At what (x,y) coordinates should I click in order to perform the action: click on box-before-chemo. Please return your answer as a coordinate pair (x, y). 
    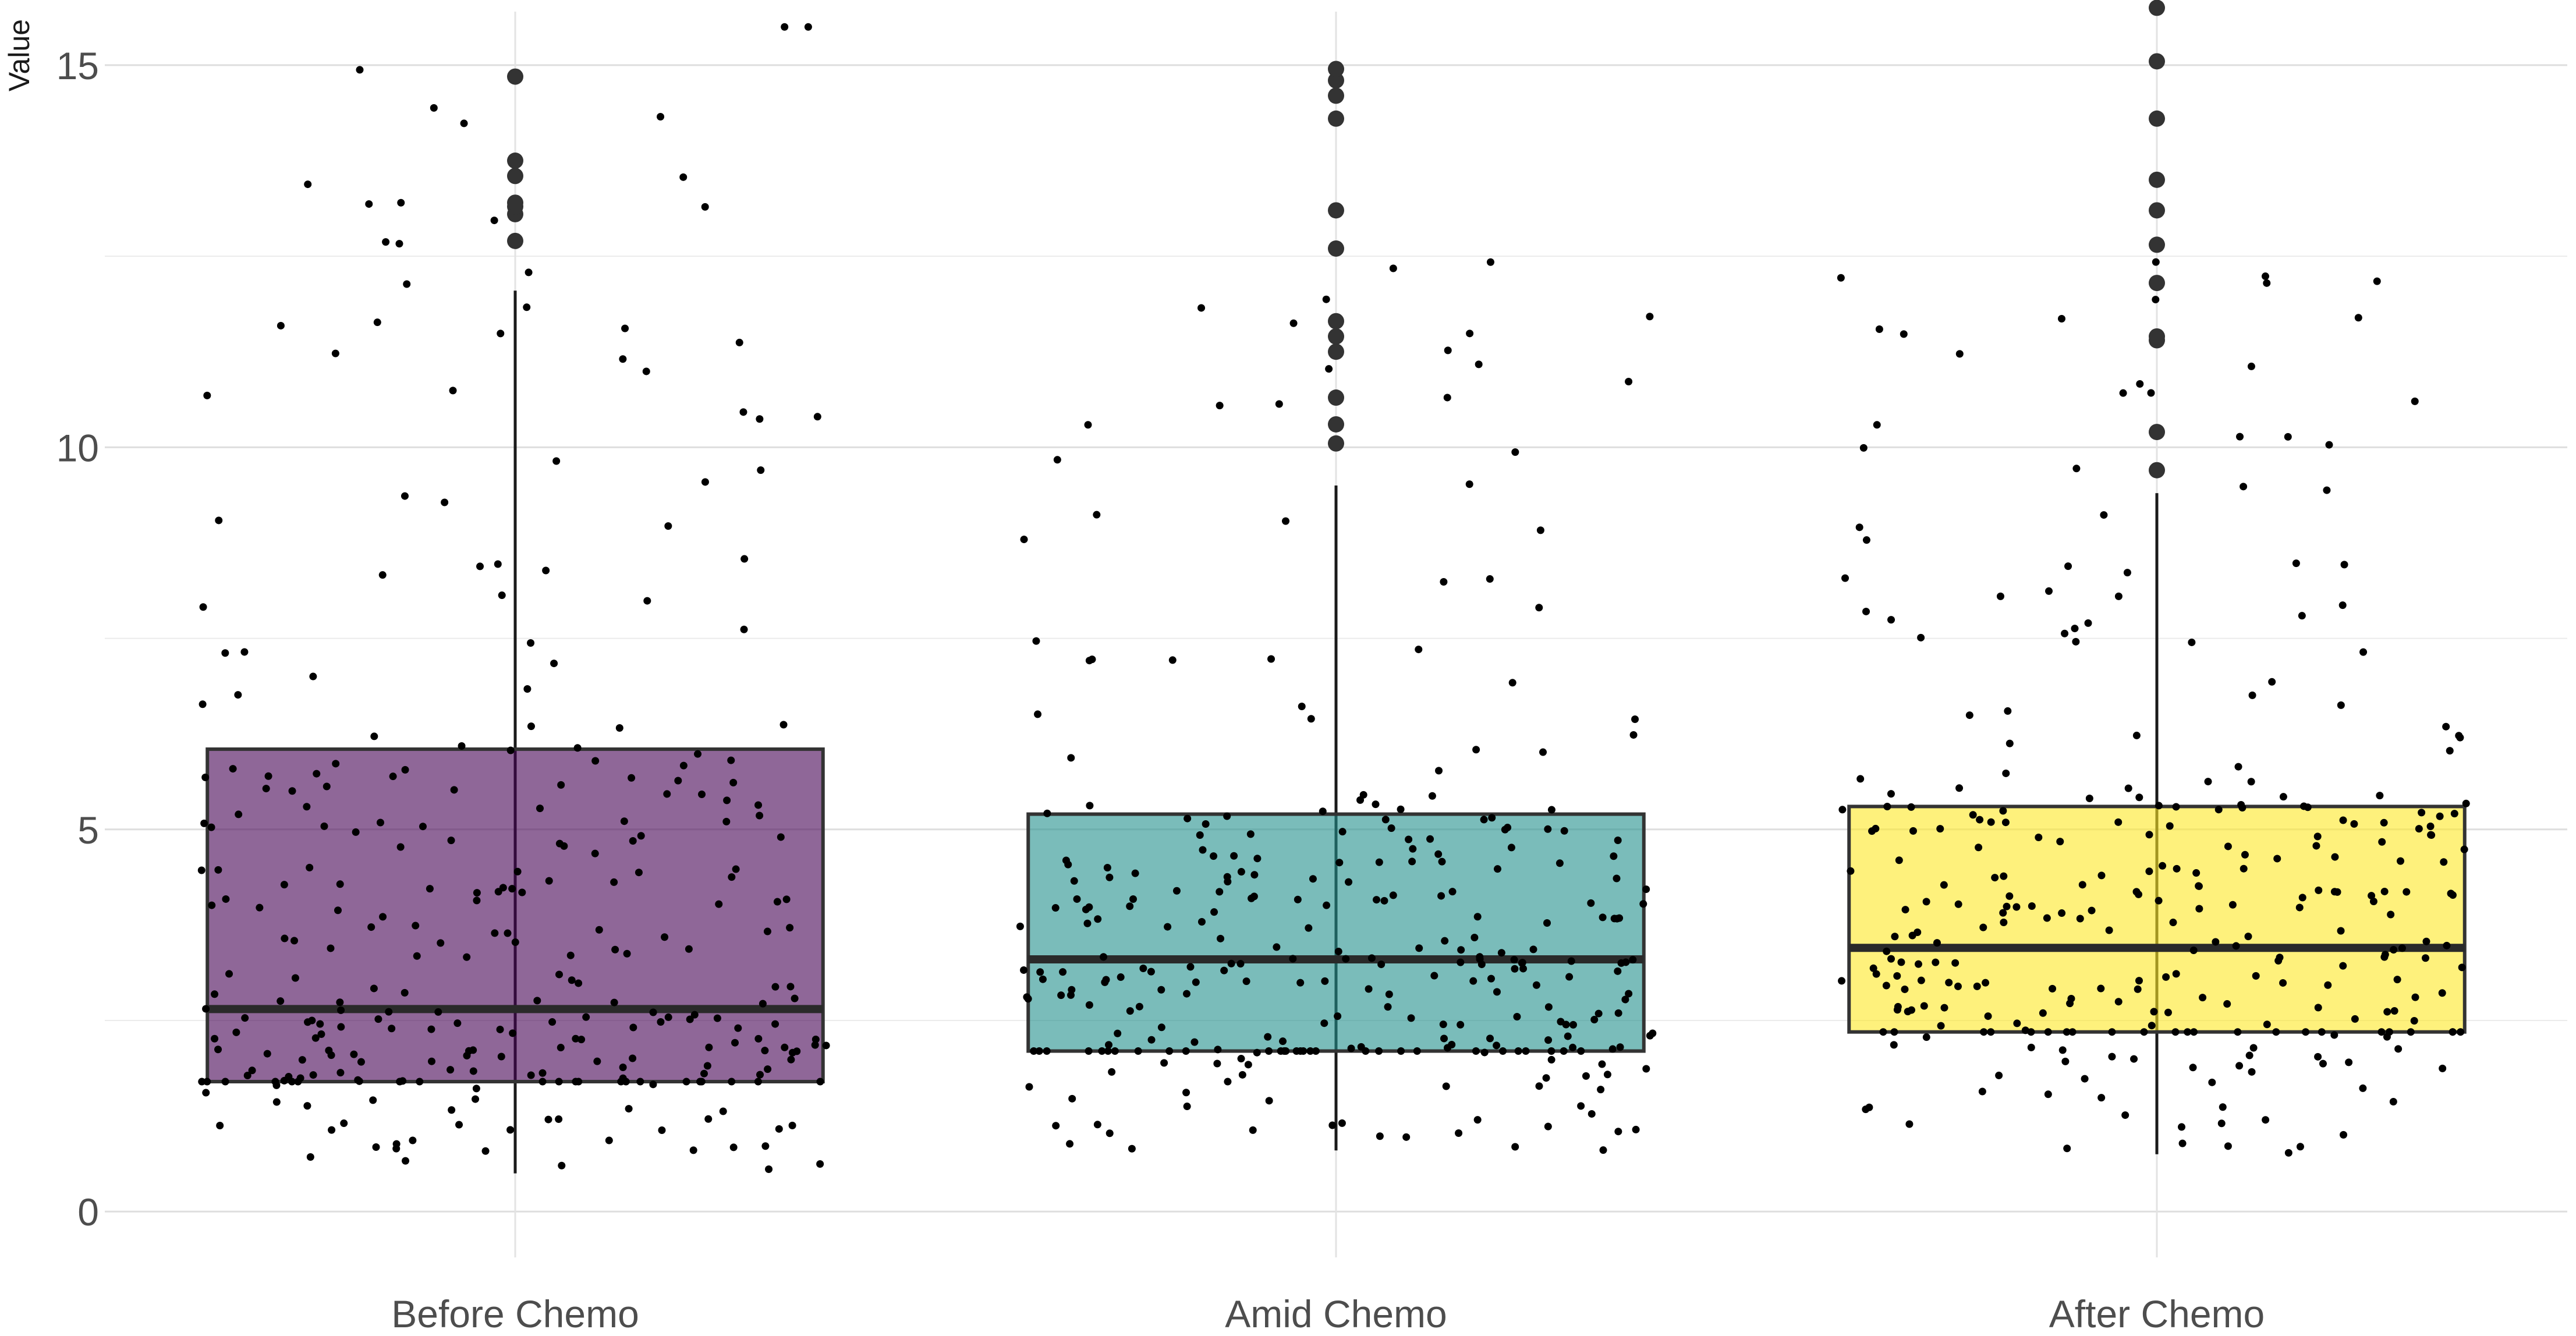
    Looking at the image, I should click on (515, 915).